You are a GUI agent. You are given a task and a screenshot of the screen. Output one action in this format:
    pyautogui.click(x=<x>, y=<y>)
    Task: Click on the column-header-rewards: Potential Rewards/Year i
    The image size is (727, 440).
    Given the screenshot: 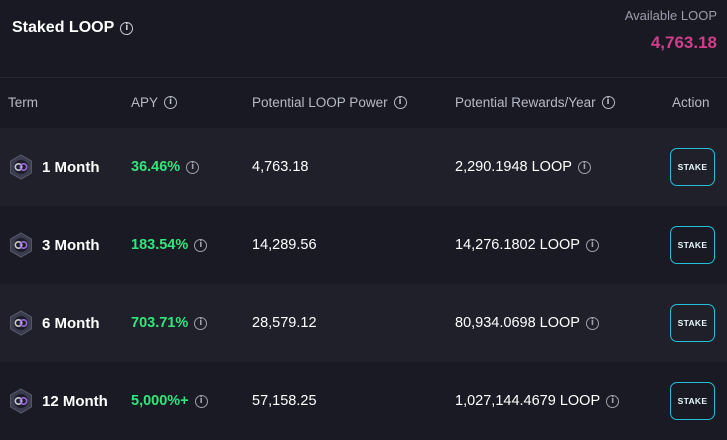 What is the action you would take?
    pyautogui.click(x=535, y=102)
    